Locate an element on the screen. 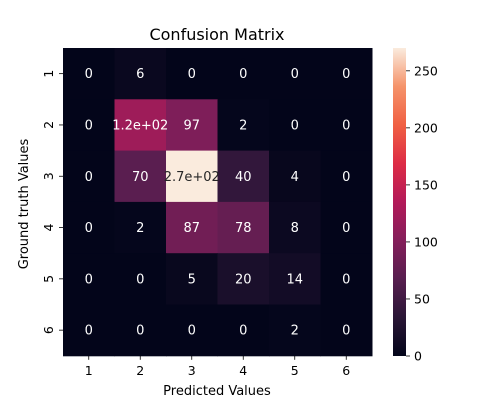 The image size is (500, 400). heatmap-cell-value: 5 is located at coordinates (192, 279).